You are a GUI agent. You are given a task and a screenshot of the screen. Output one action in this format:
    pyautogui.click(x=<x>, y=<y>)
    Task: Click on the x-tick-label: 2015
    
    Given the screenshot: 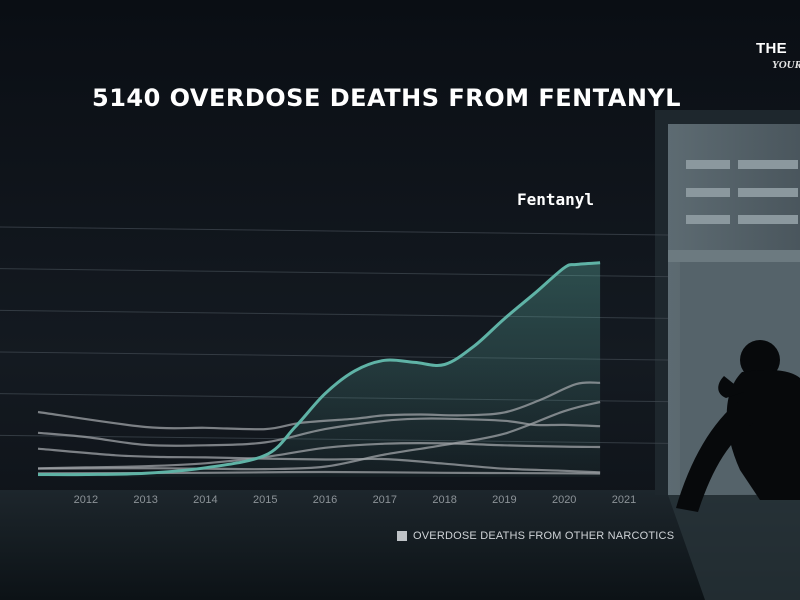 What is the action you would take?
    pyautogui.click(x=265, y=500)
    